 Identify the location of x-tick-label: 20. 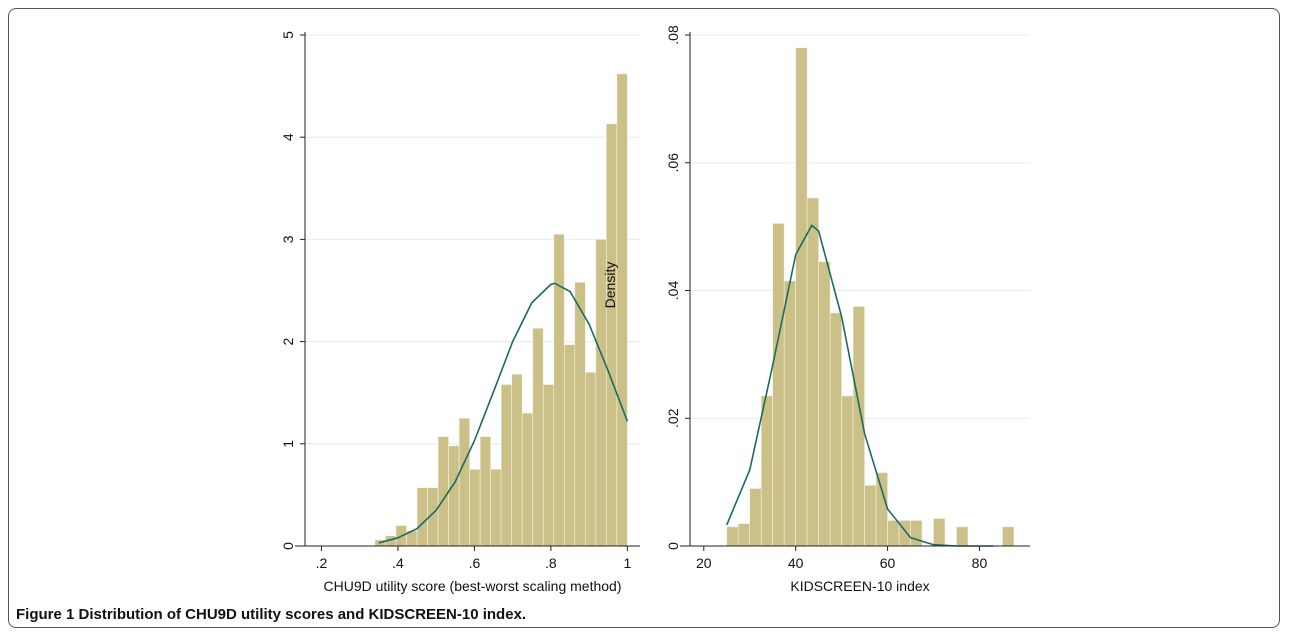
(704, 563).